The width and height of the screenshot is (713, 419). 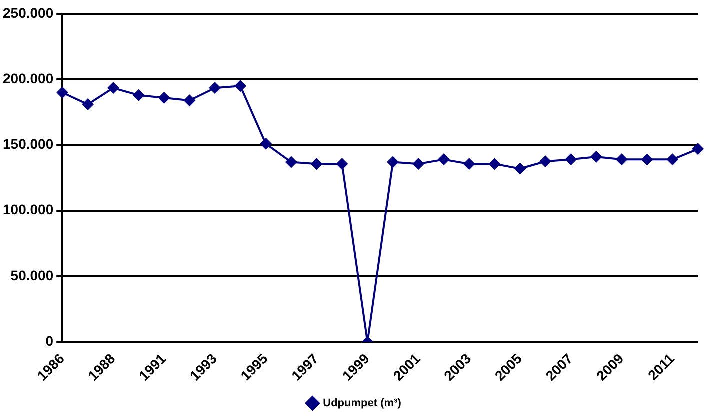 What do you see at coordinates (50, 340) in the screenshot?
I see `y-tick-label: 0` at bounding box center [50, 340].